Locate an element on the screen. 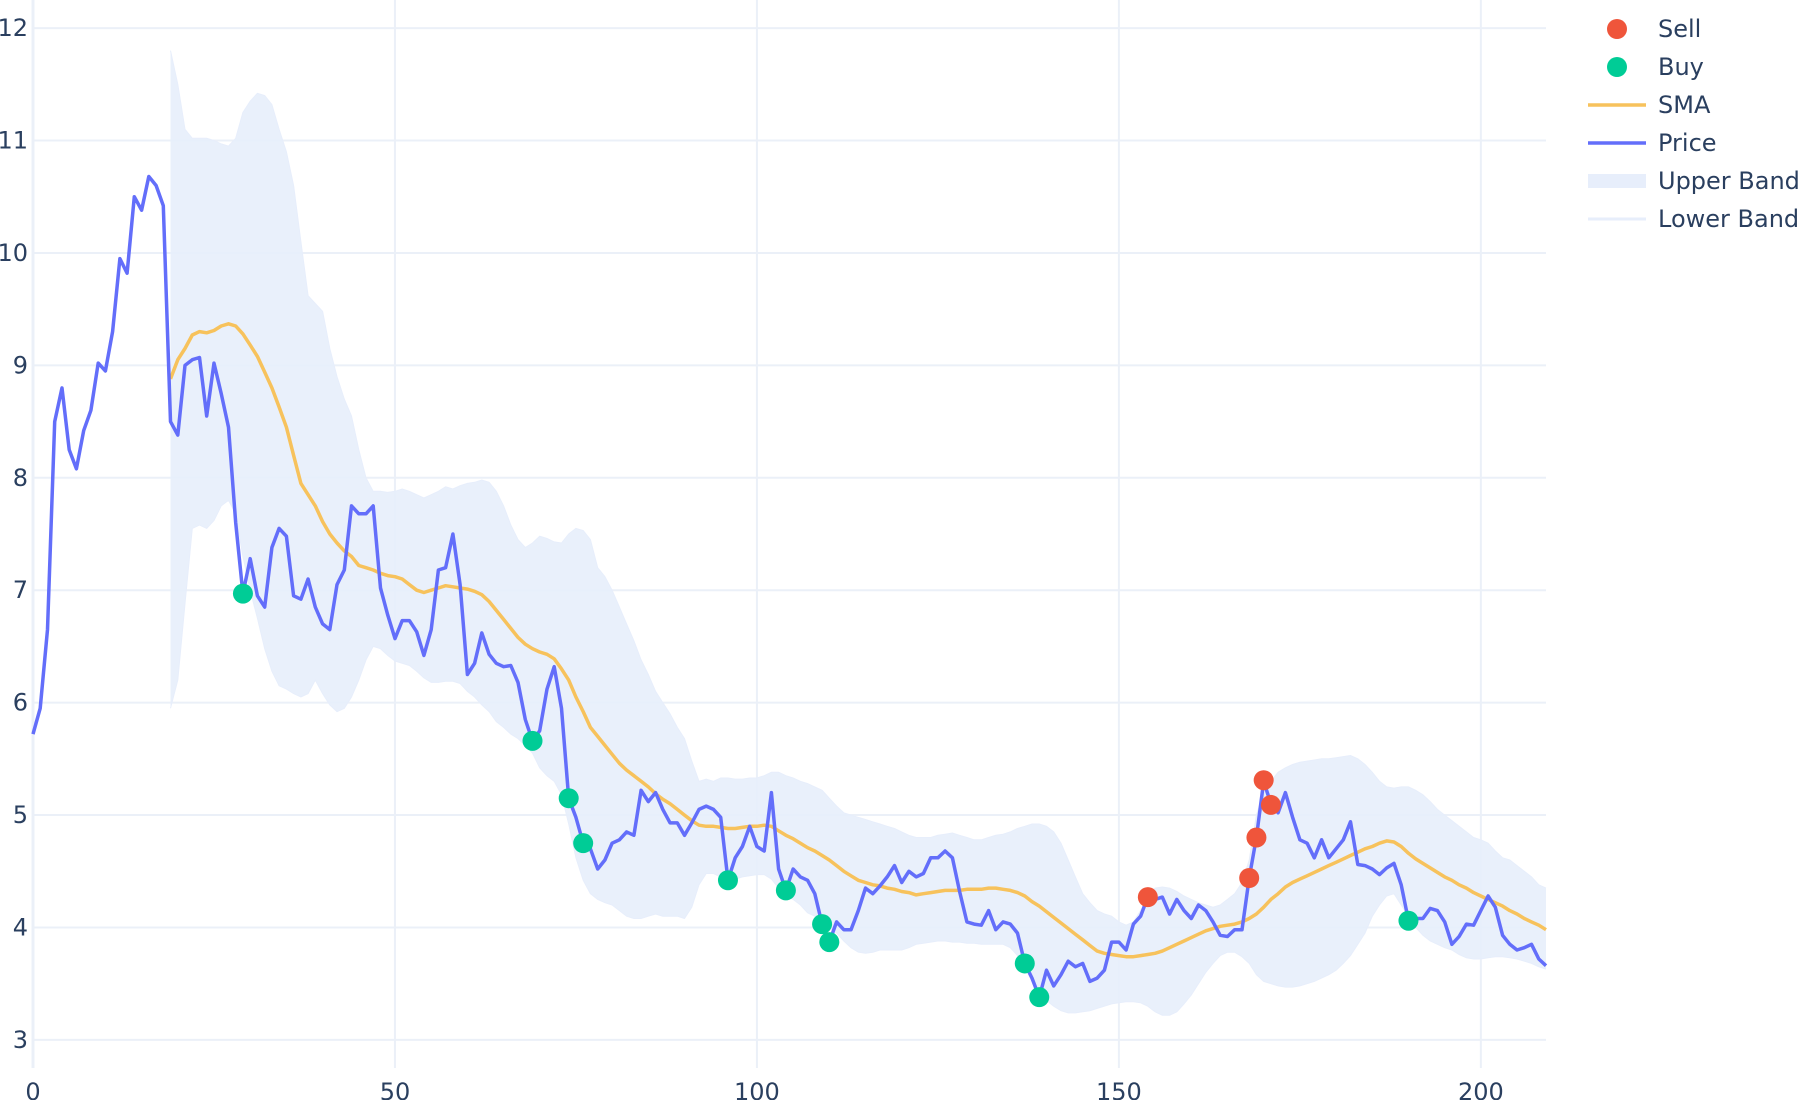 Image resolution: width=1800 pixels, height=1100 pixels. x-tick-label: 50 is located at coordinates (395, 1089).